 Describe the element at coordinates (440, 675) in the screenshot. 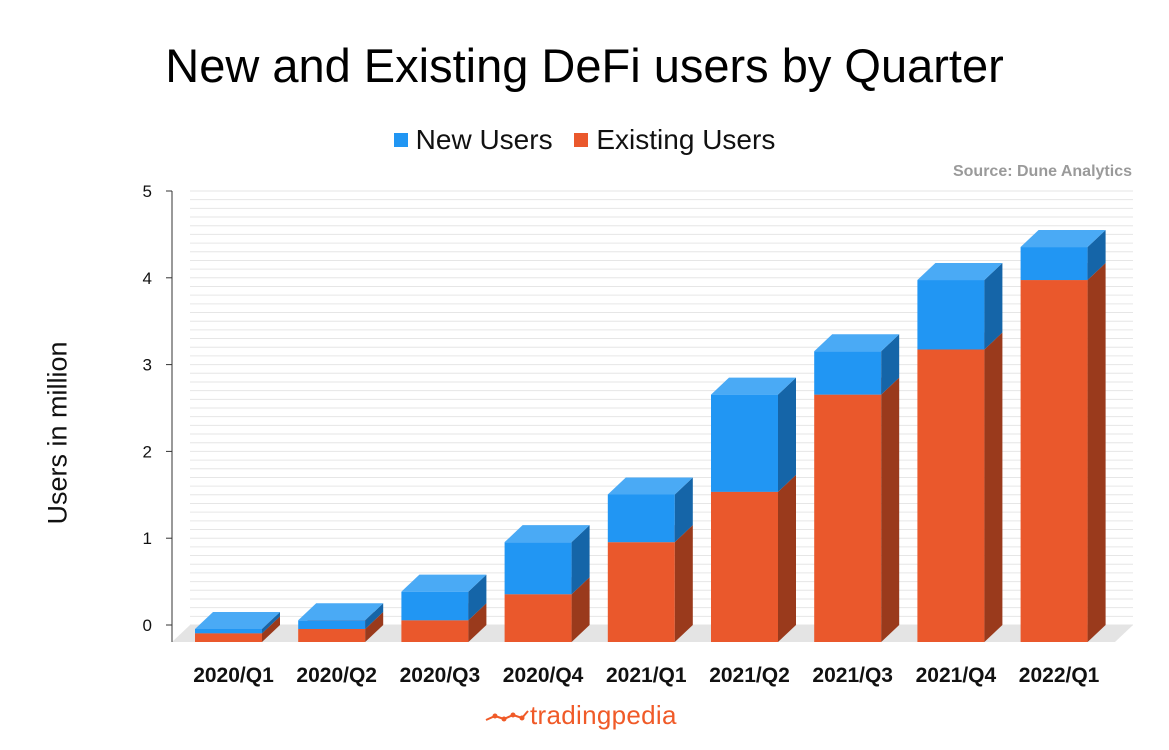

I see `x-tick-label: 2020/Q3` at that location.